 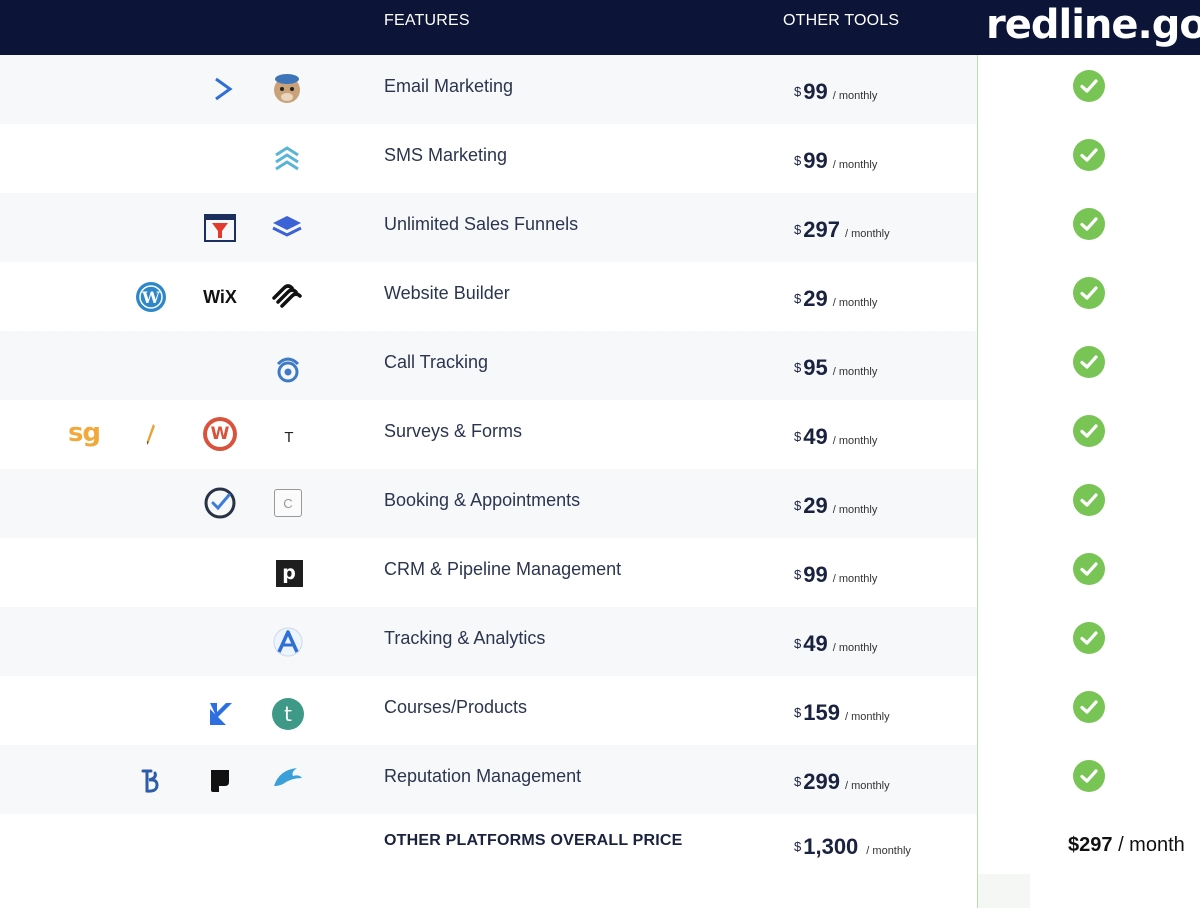 I want to click on price-amount: 299, so click(x=821, y=781).